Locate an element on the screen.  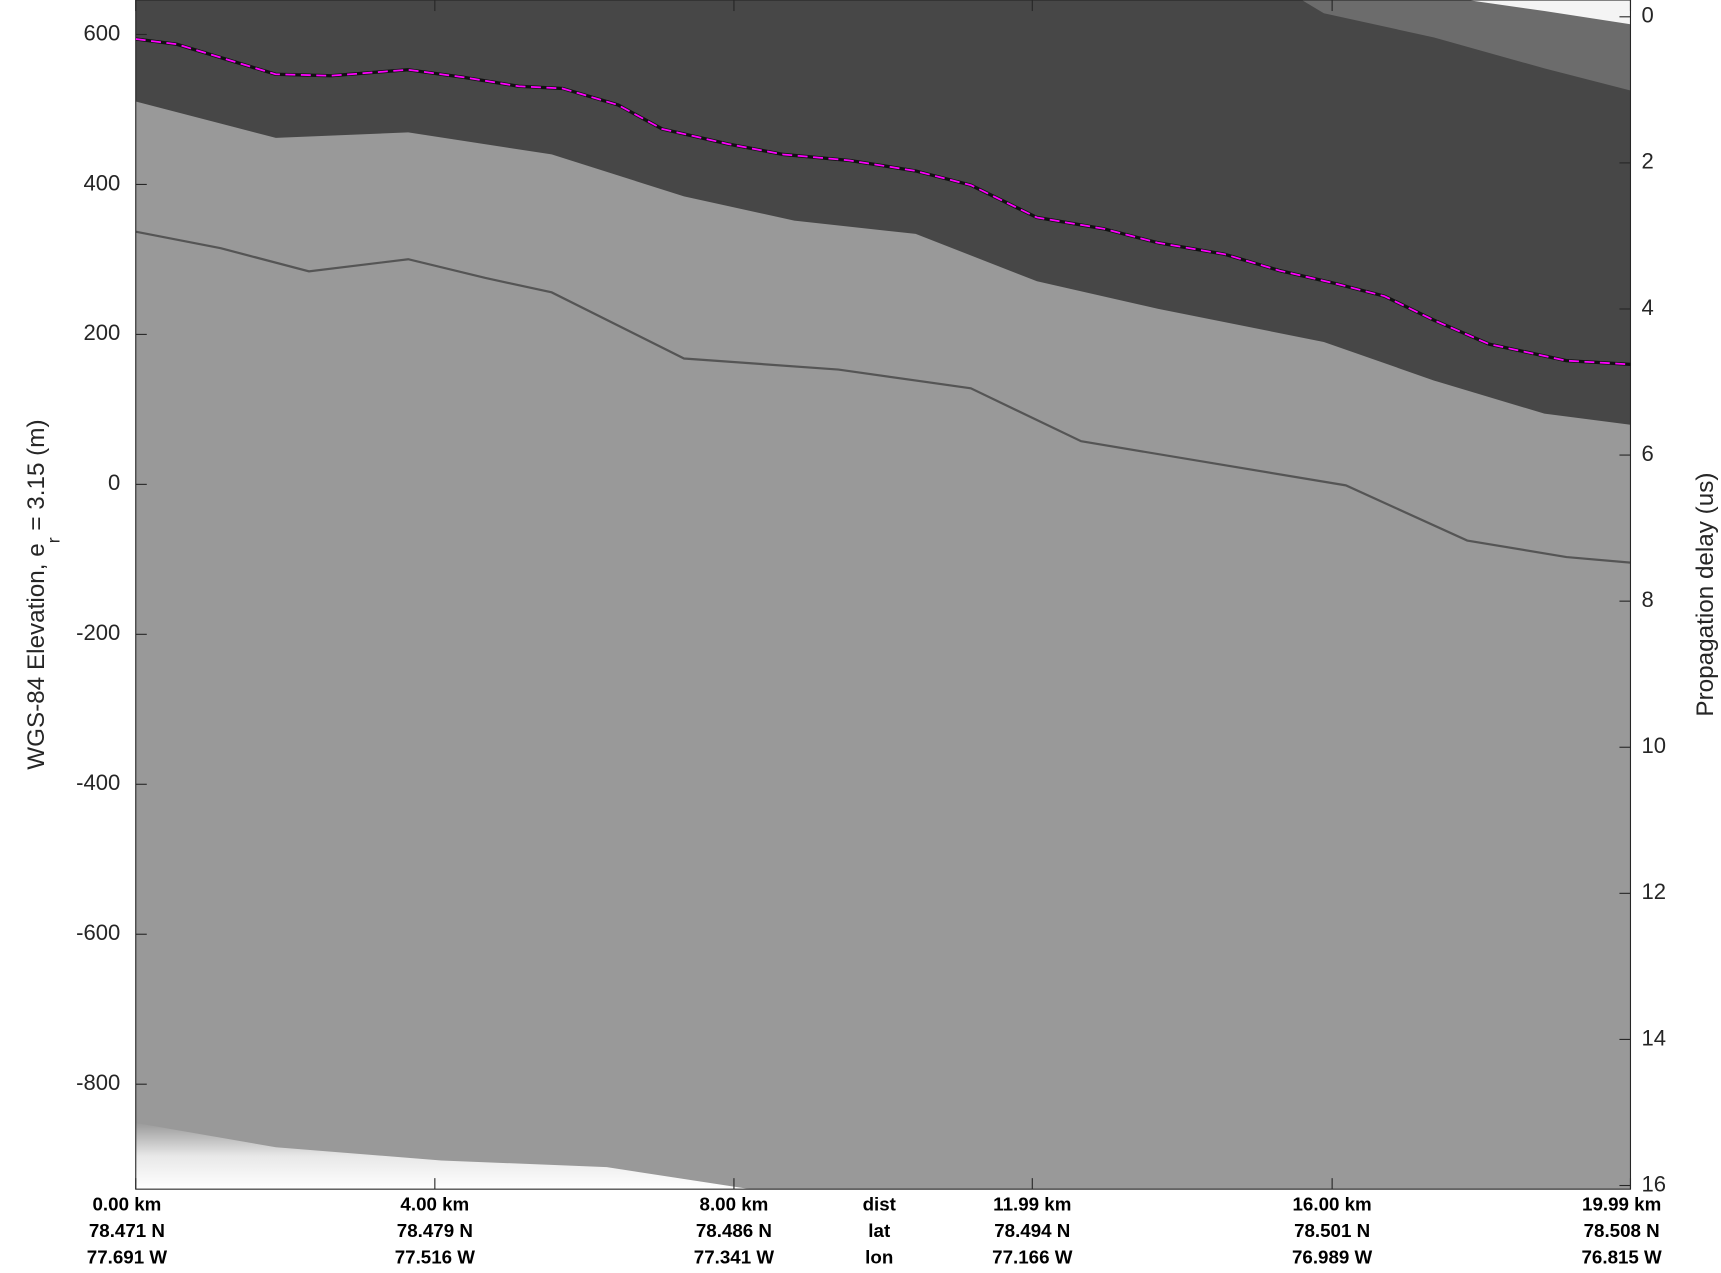
x-tick-label: 4.00 km is located at coordinates (434, 1204).